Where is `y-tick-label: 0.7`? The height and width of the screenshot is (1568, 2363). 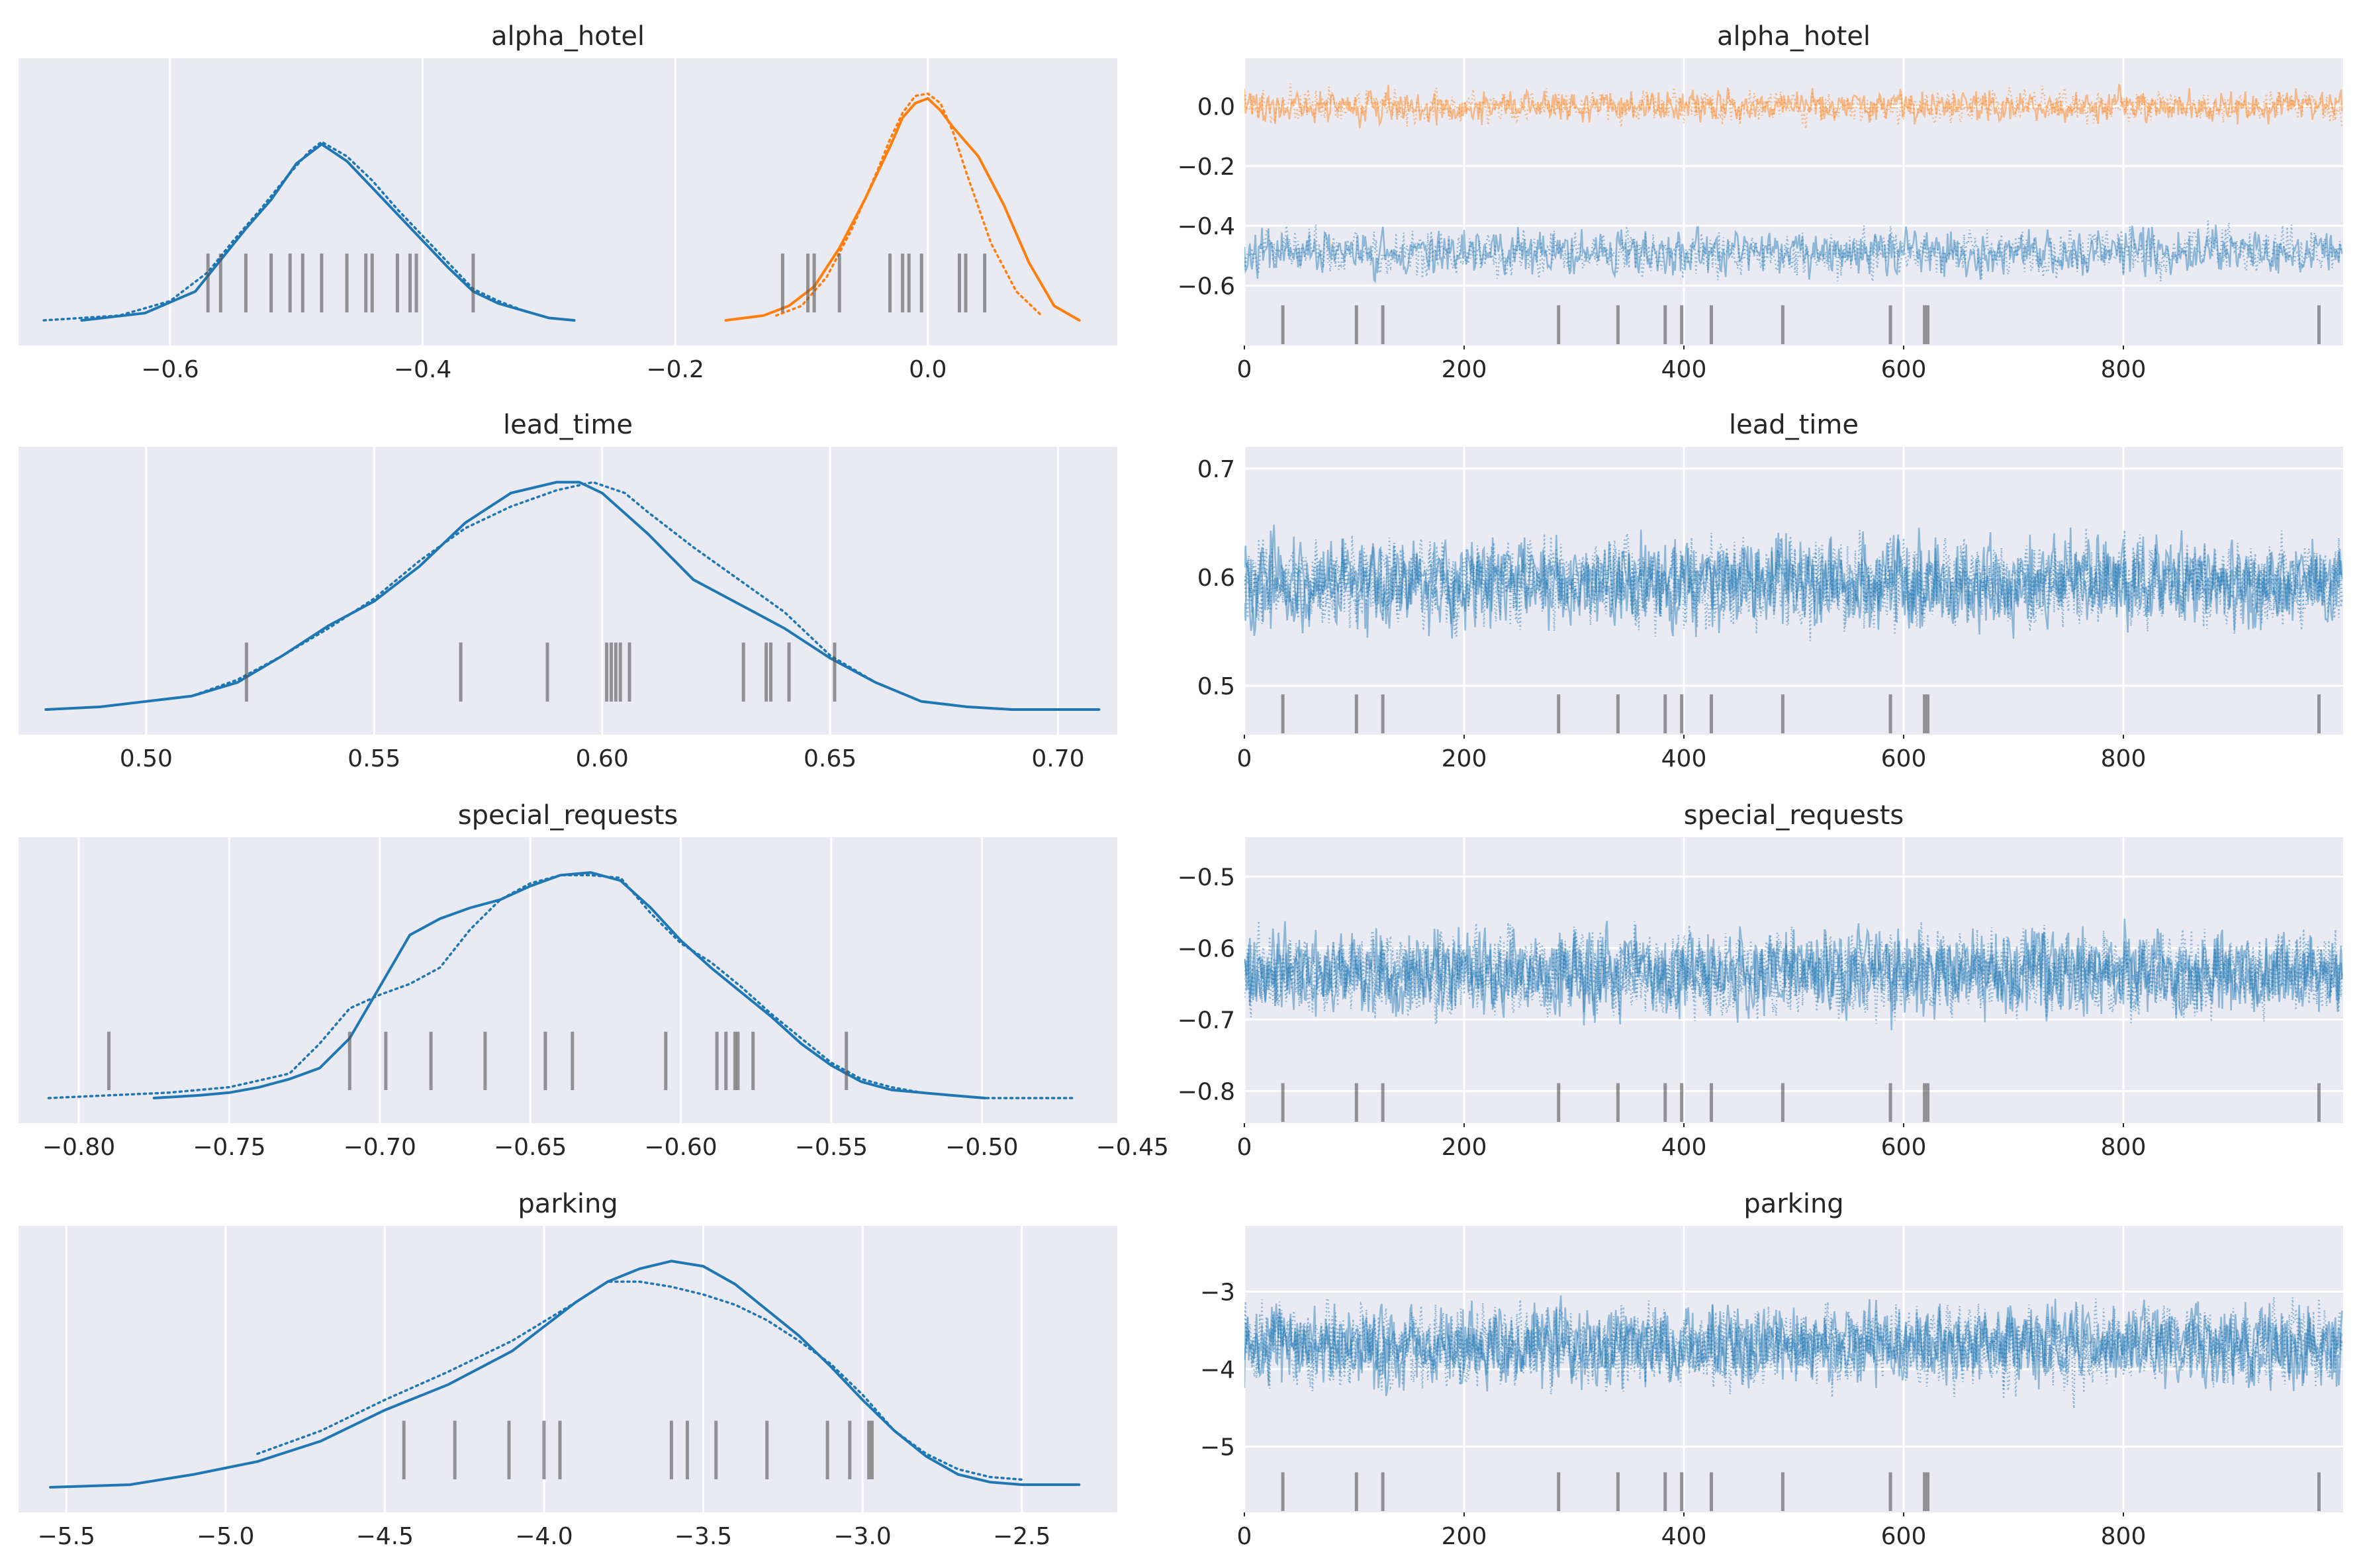
y-tick-label: 0.7 is located at coordinates (1216, 469).